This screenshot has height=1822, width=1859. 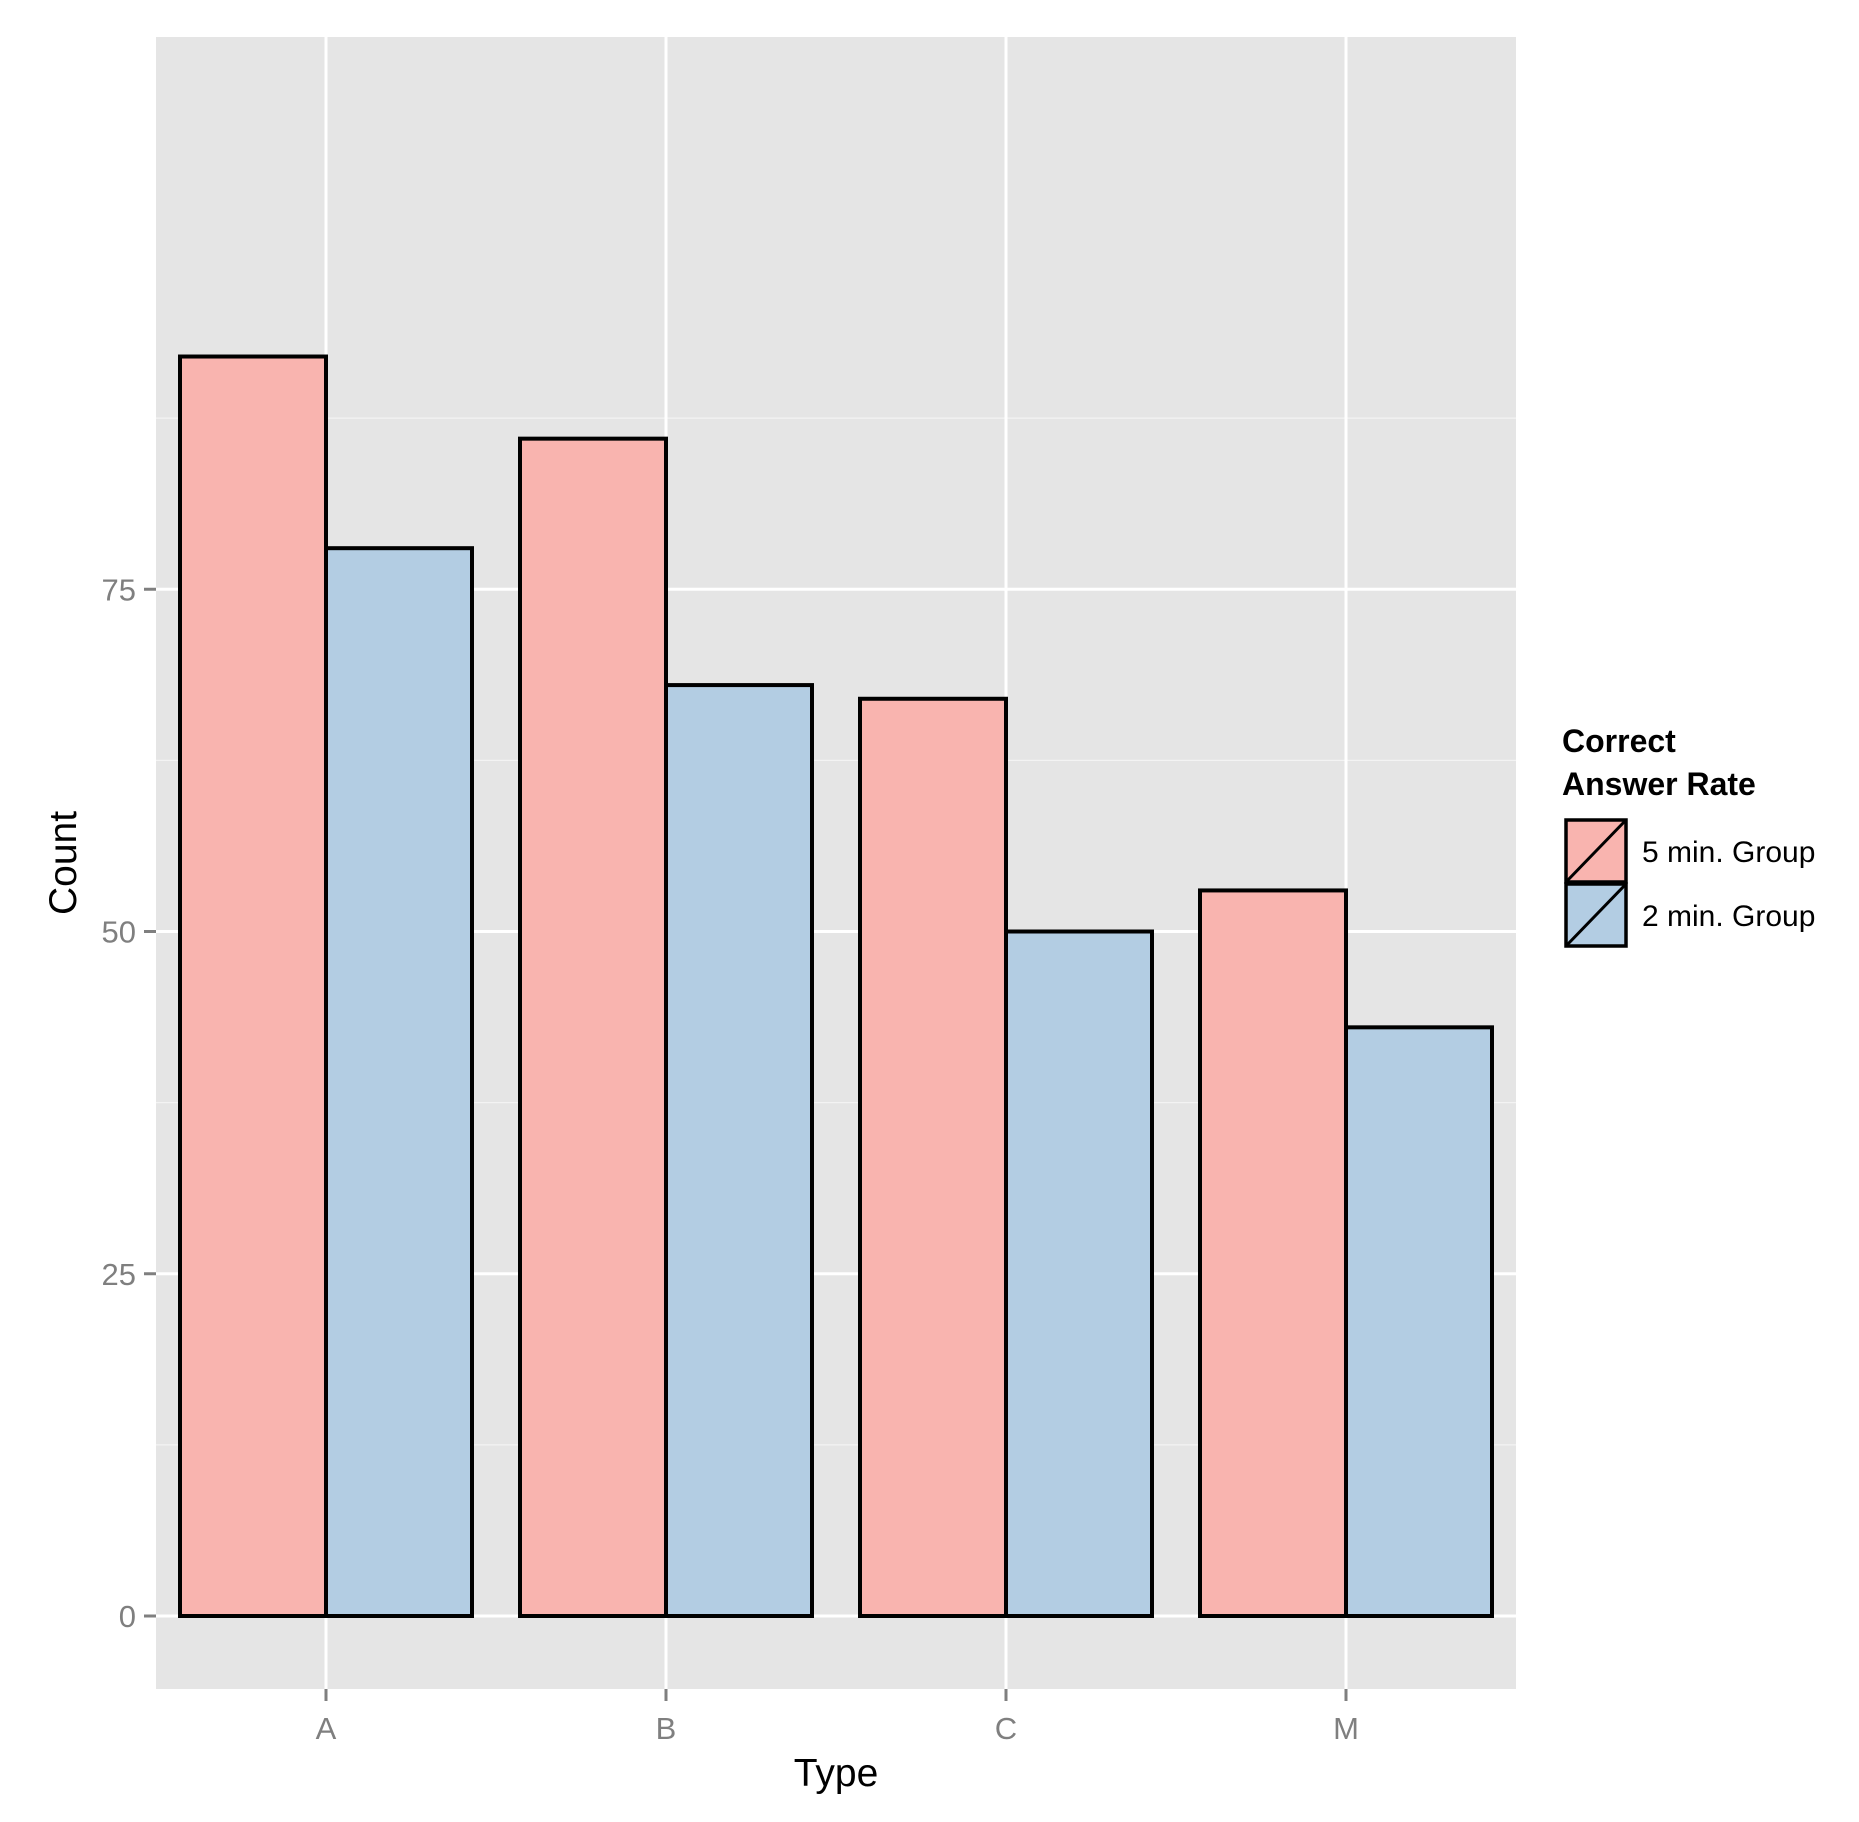 What do you see at coordinates (1728, 916) in the screenshot?
I see `legend-label-2: 2 min. Group` at bounding box center [1728, 916].